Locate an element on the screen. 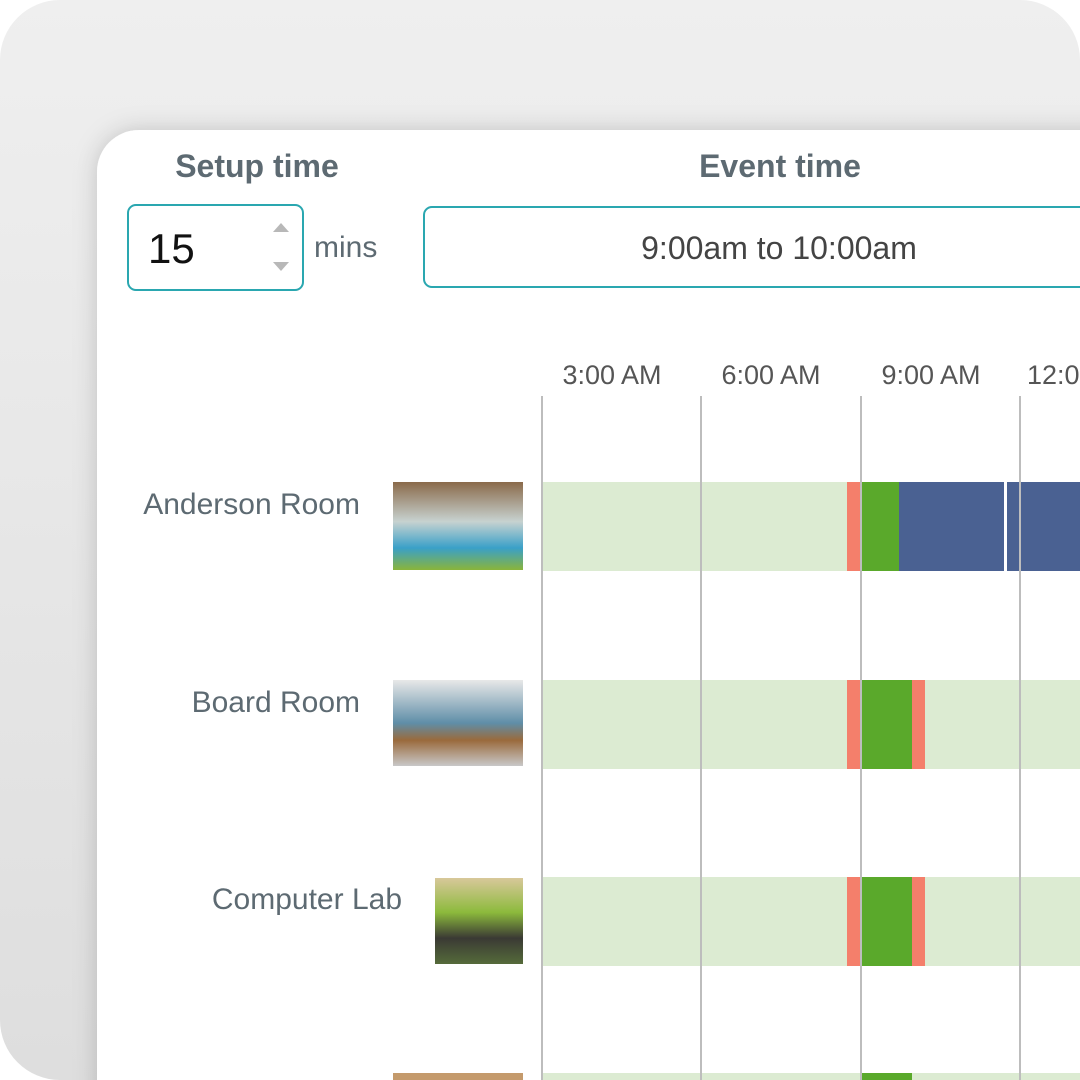 This screenshot has height=1080, width=1080. time-tick: 12:00 PM is located at coordinates (1053, 375).